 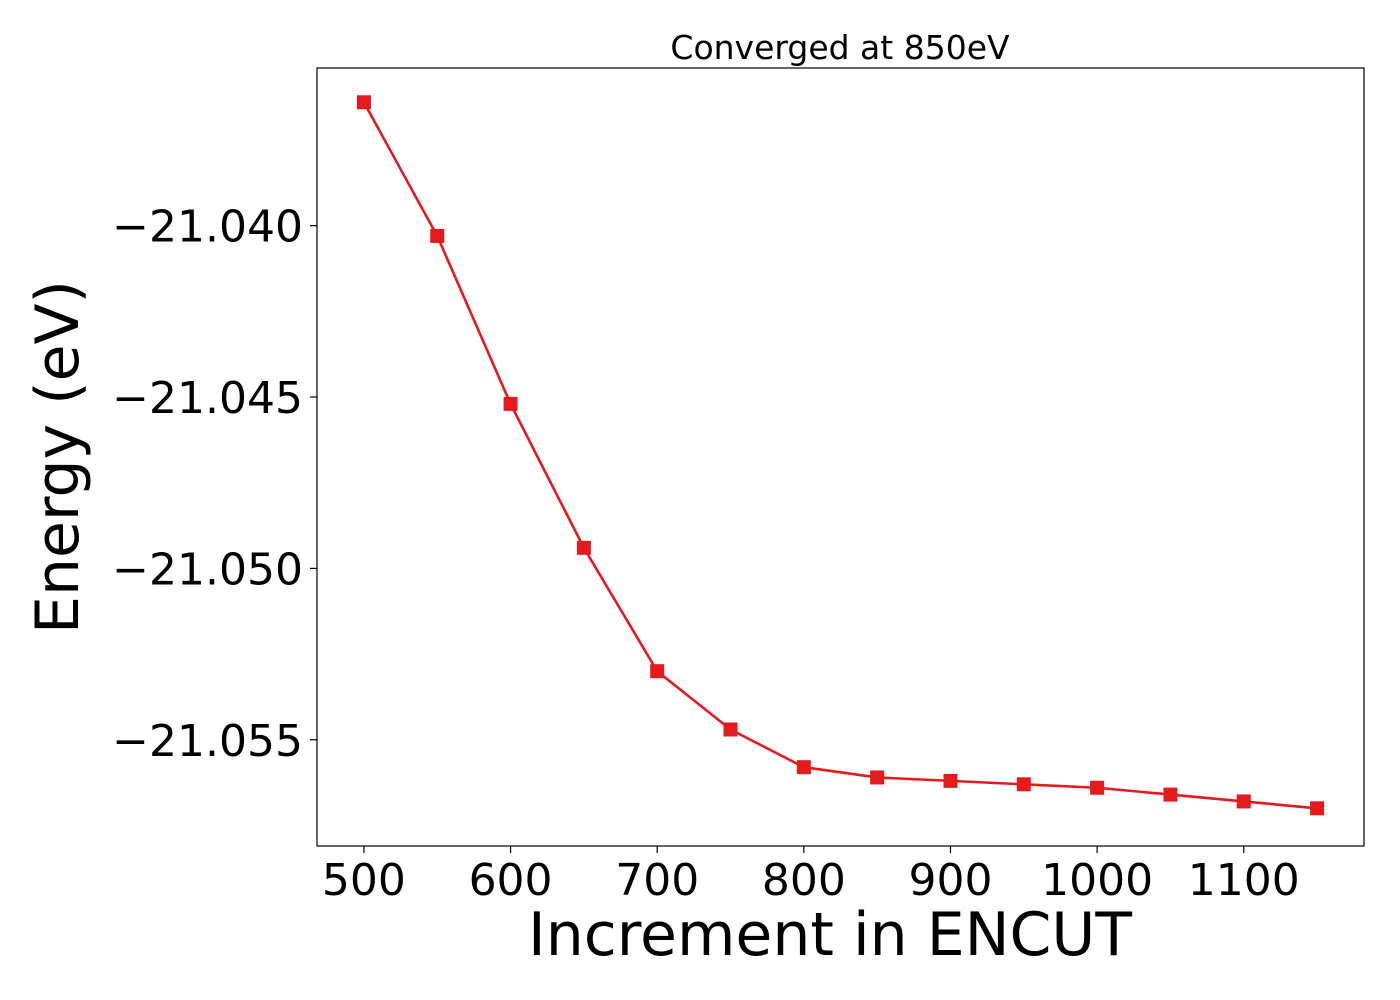 I want to click on y-tick-label: −21.055, so click(x=207, y=741).